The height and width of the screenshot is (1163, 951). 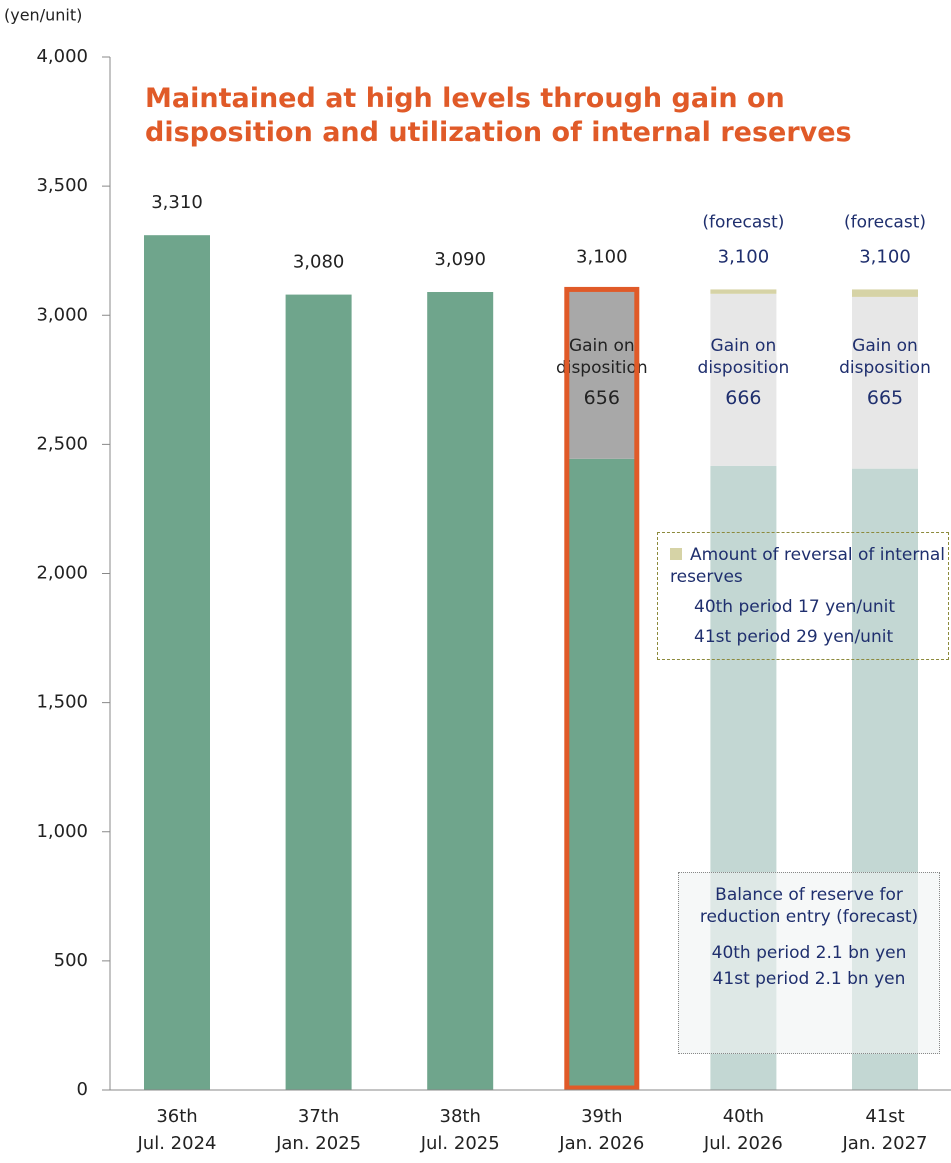 I want to click on note-line: 40th period 17 yen/unit, so click(x=795, y=607).